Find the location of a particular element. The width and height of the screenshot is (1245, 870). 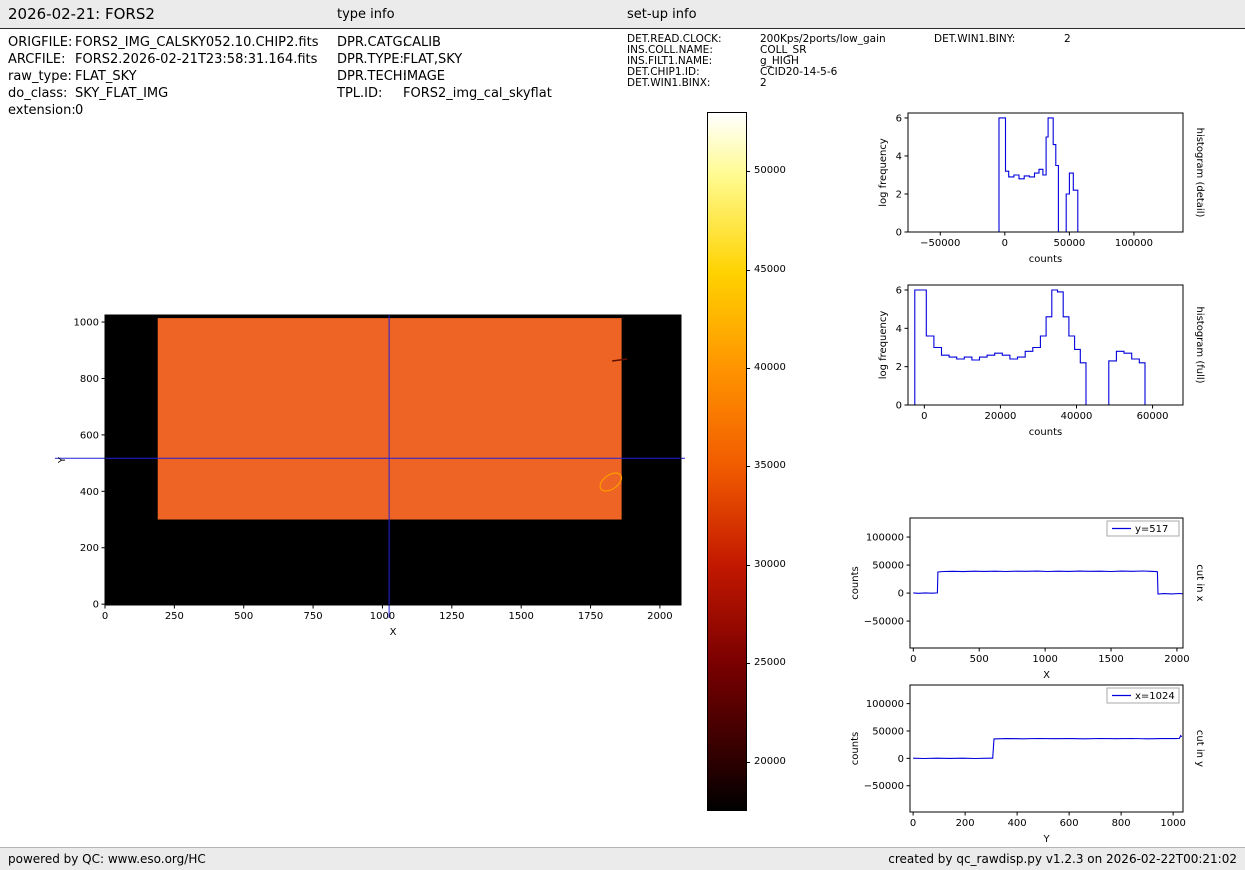

svg-text: y=517 is located at coordinates (1151, 529).